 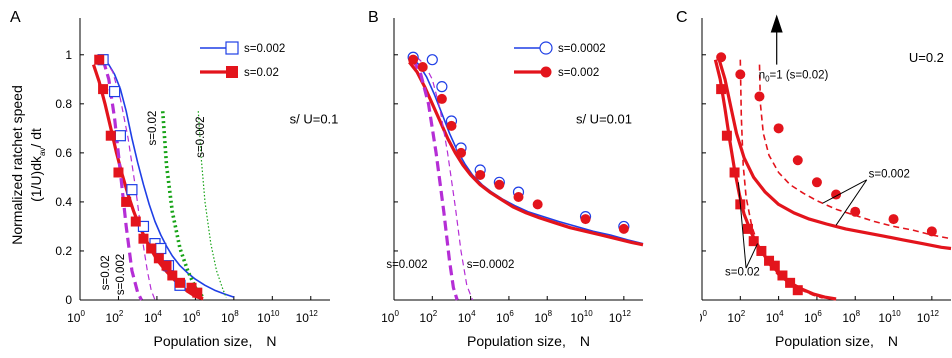 I want to click on y-axis-title-line2: (1/U)dkav/ dt, so click(x=37, y=165).